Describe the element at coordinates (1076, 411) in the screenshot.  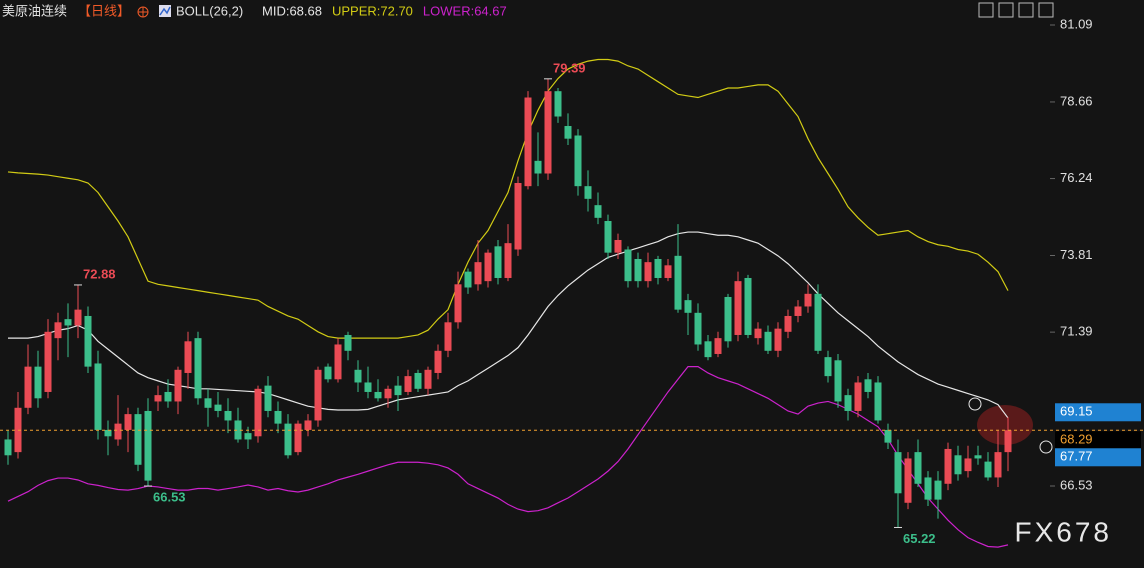
I see `price-tag-label: 69.15` at that location.